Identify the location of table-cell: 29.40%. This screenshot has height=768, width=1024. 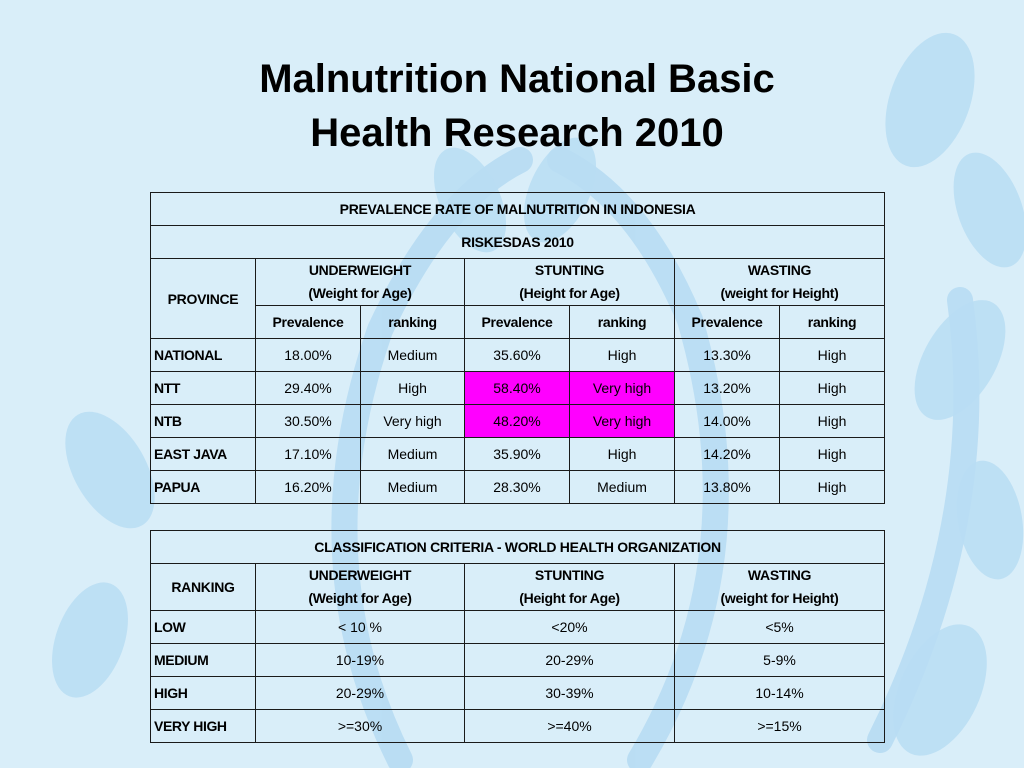
(308, 388).